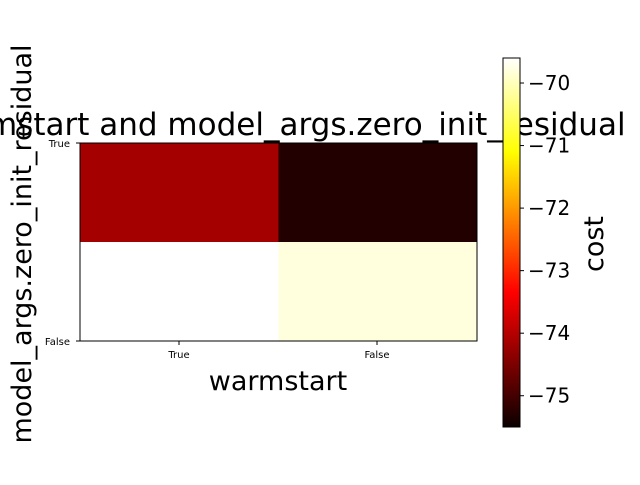 This screenshot has width=640, height=485. What do you see at coordinates (511, 242) in the screenshot?
I see `colorbar` at bounding box center [511, 242].